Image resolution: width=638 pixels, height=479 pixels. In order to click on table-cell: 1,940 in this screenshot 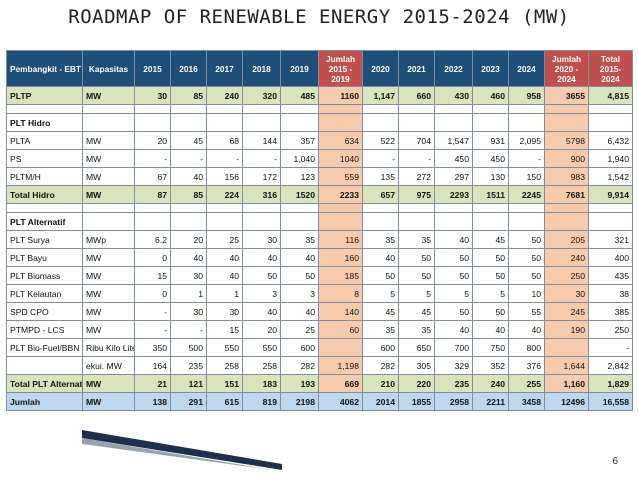, I will do `click(610, 158)`.